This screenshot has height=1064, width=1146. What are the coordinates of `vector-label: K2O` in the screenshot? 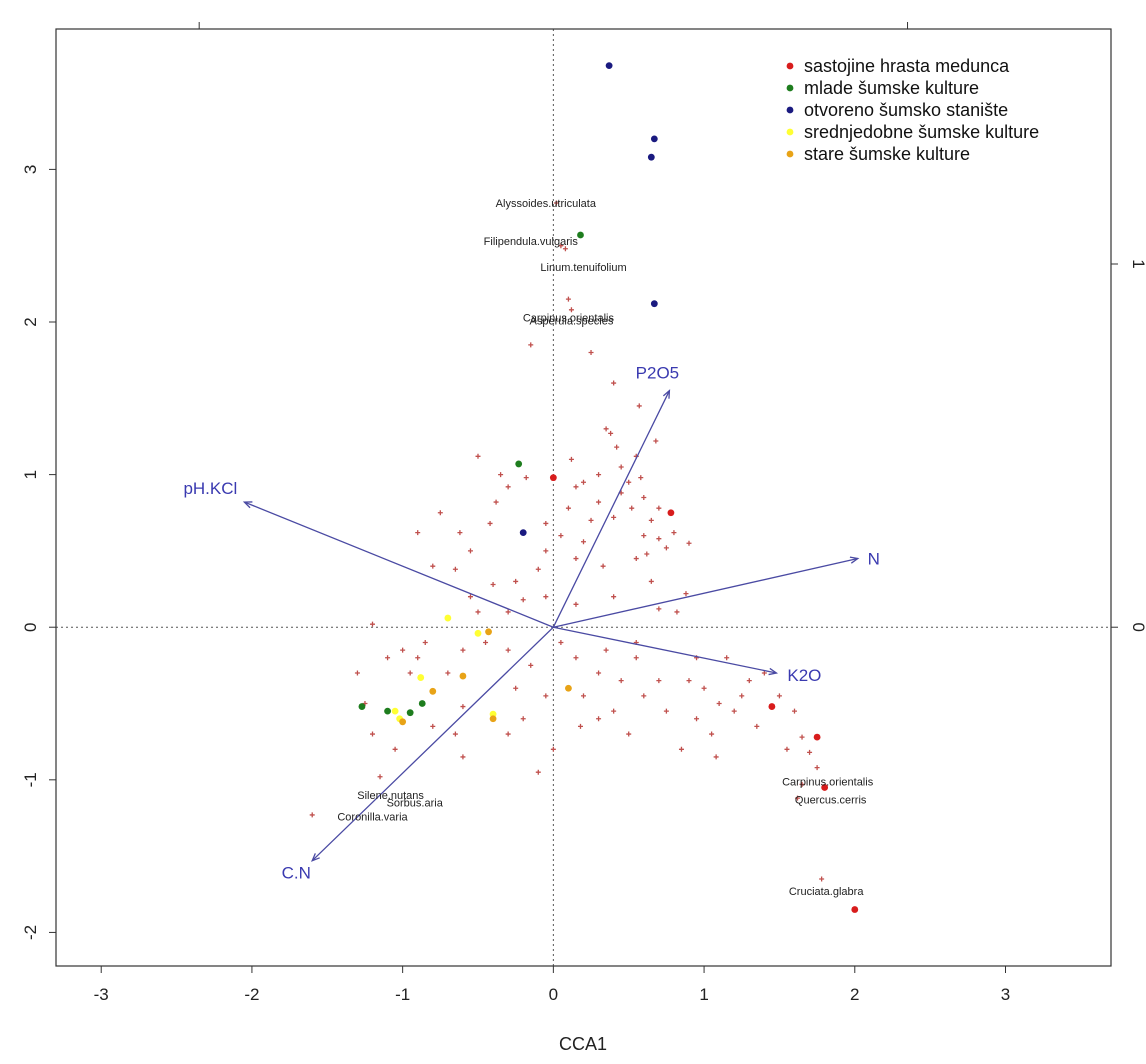 It's located at (804, 675).